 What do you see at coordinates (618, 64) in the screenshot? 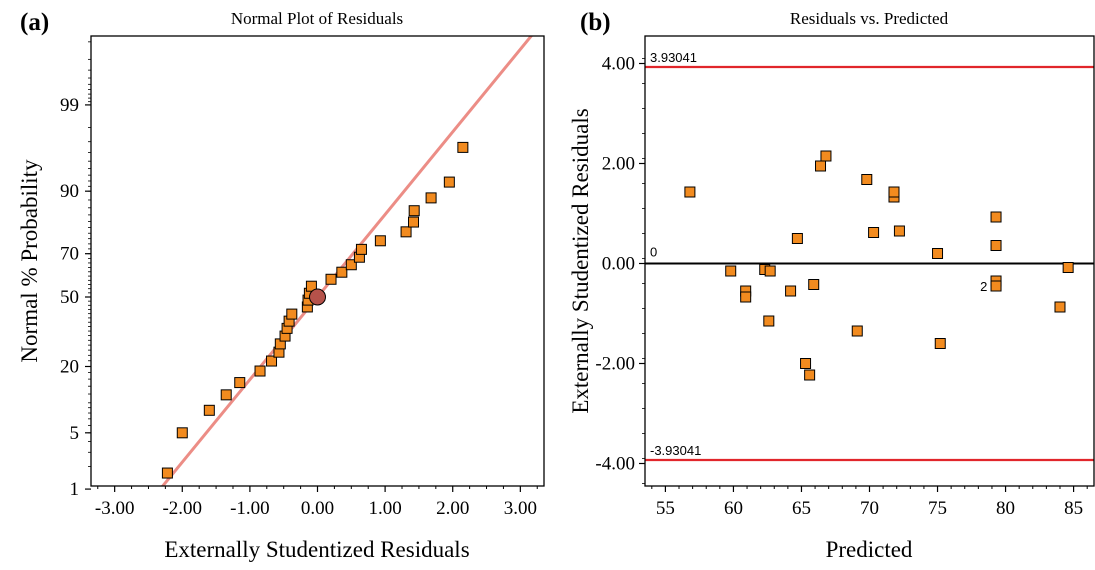
I see `y-tick-label: 4.00` at bounding box center [618, 64].